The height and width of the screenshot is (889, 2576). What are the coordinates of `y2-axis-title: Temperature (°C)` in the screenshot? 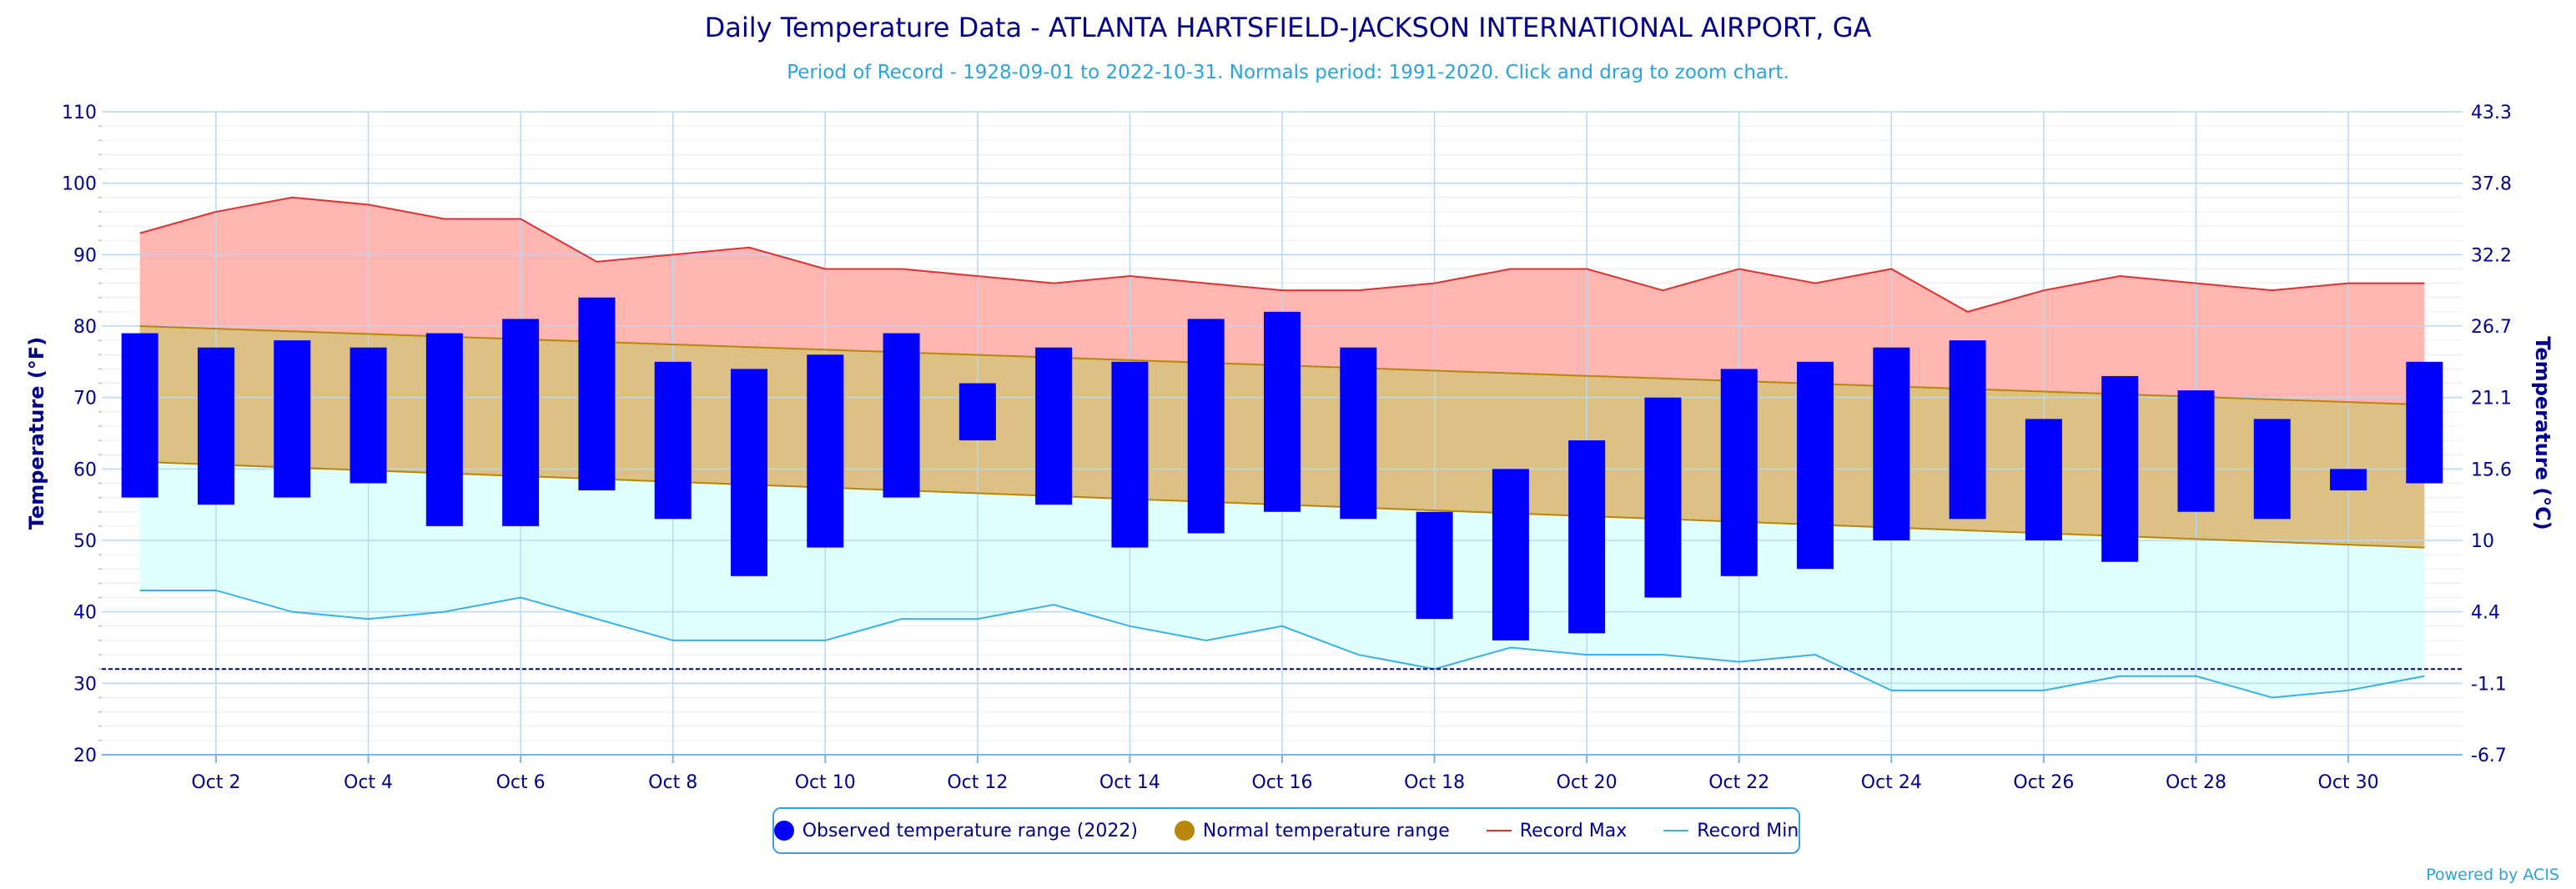 It's located at (2542, 433).